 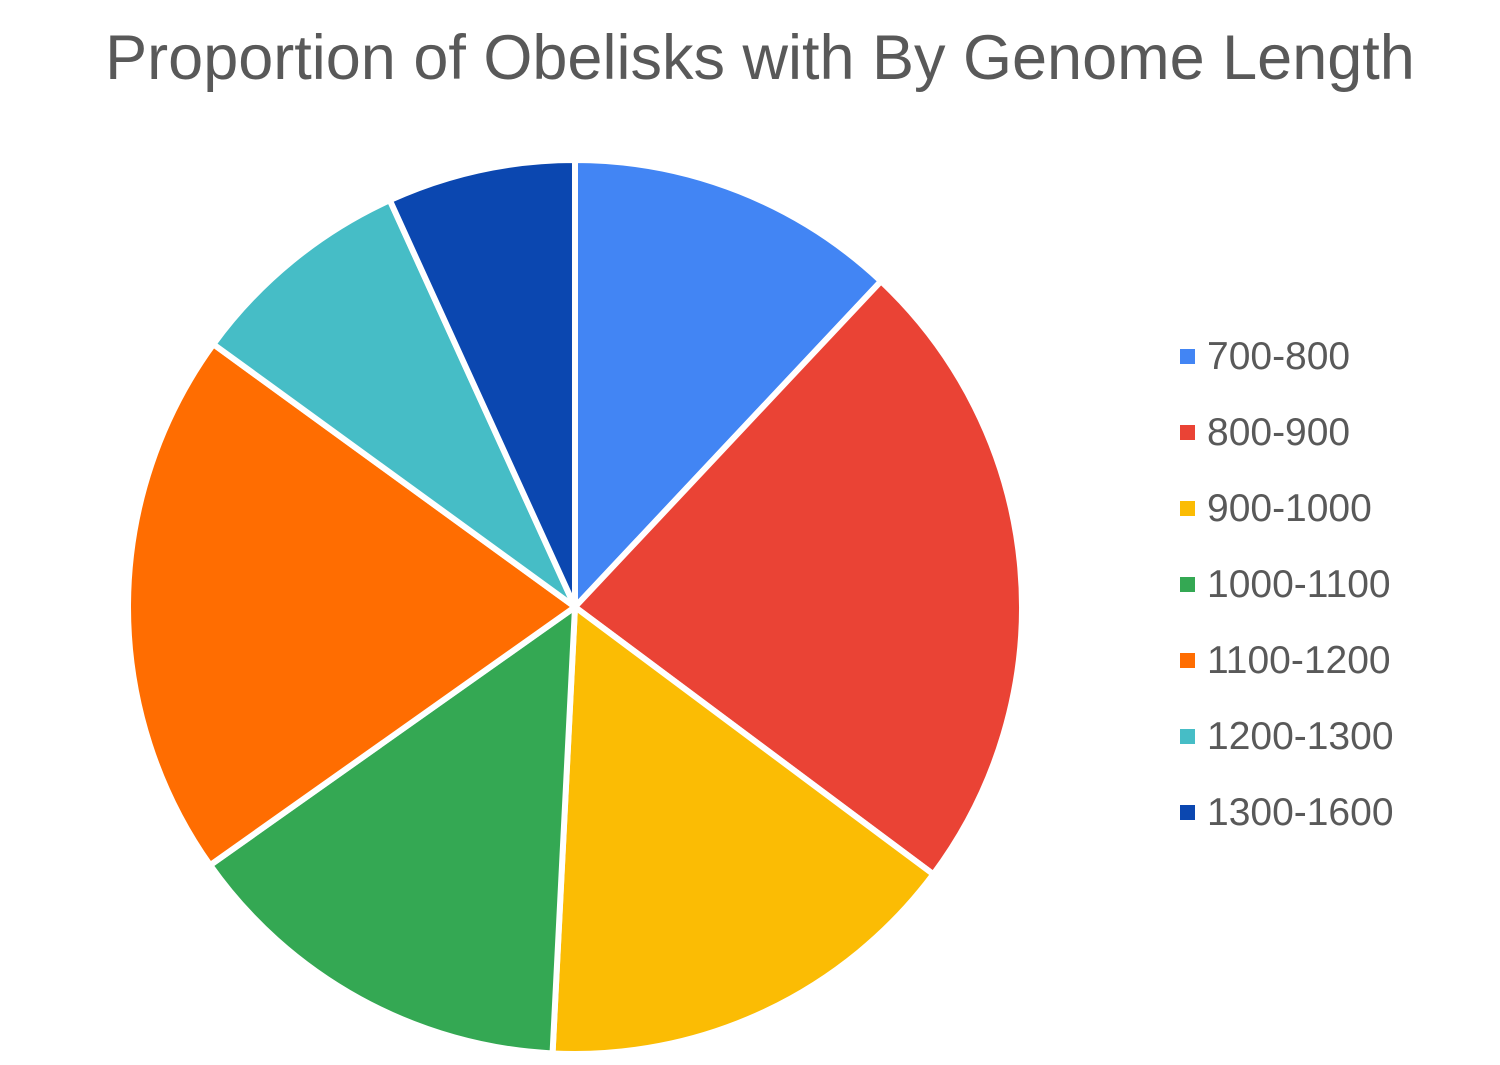 I want to click on legend-label: 1100-1200, so click(x=1299, y=660).